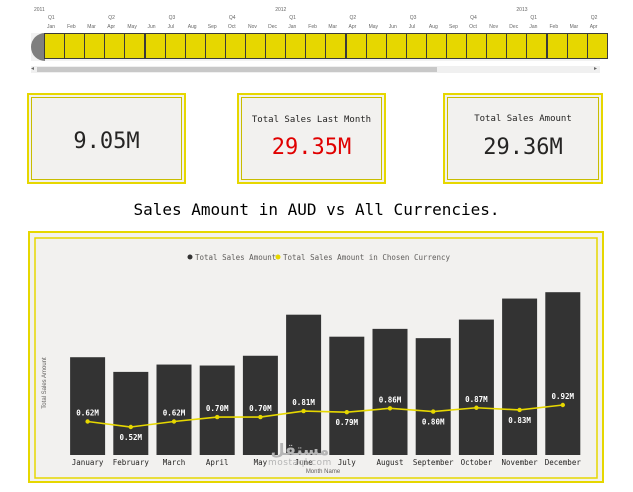 The image size is (633, 492). What do you see at coordinates (312, 27) in the screenshot?
I see `timeline-month-label: Feb` at bounding box center [312, 27].